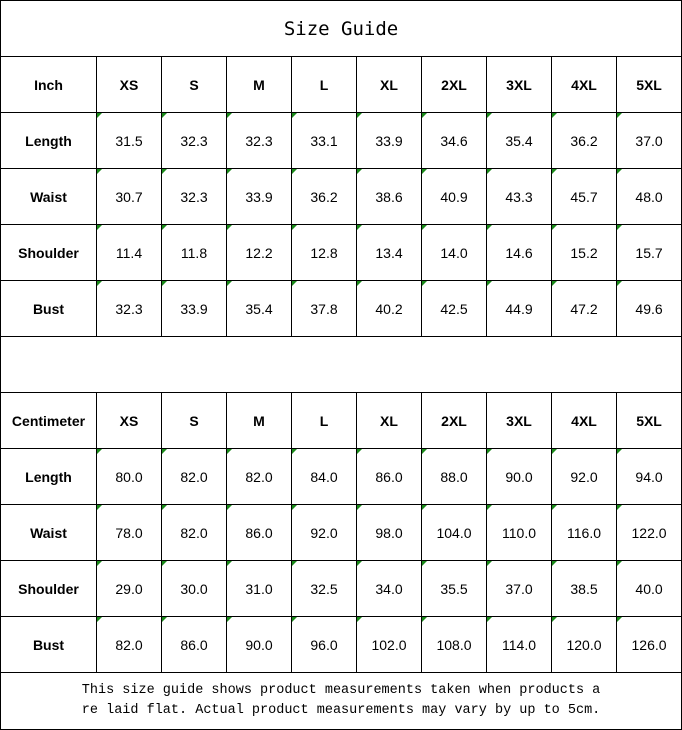 This screenshot has width=682, height=730. Describe the element at coordinates (648, 588) in the screenshot. I see `measurement-cell: 40.0` at that location.